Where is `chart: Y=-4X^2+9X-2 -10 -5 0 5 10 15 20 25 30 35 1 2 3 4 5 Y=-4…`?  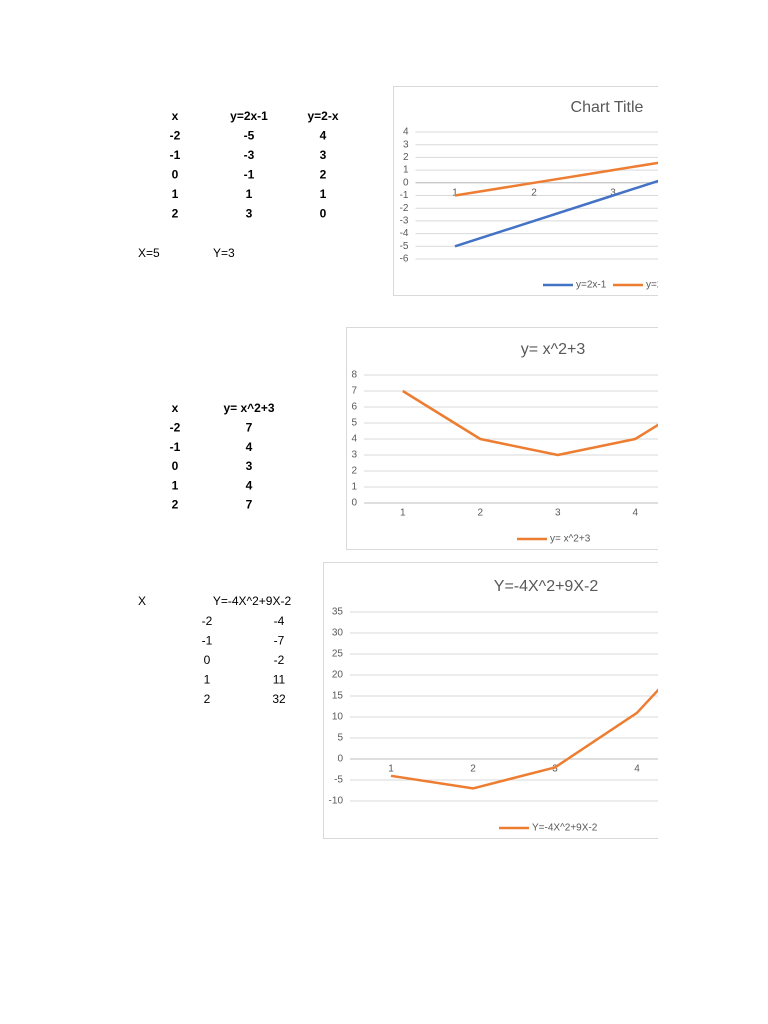 chart: Y=-4X^2+9X-2 -10 -5 0 5 10 15 20 25 30 35 1 2 3 4 5 Y=-4… is located at coordinates (522, 700).